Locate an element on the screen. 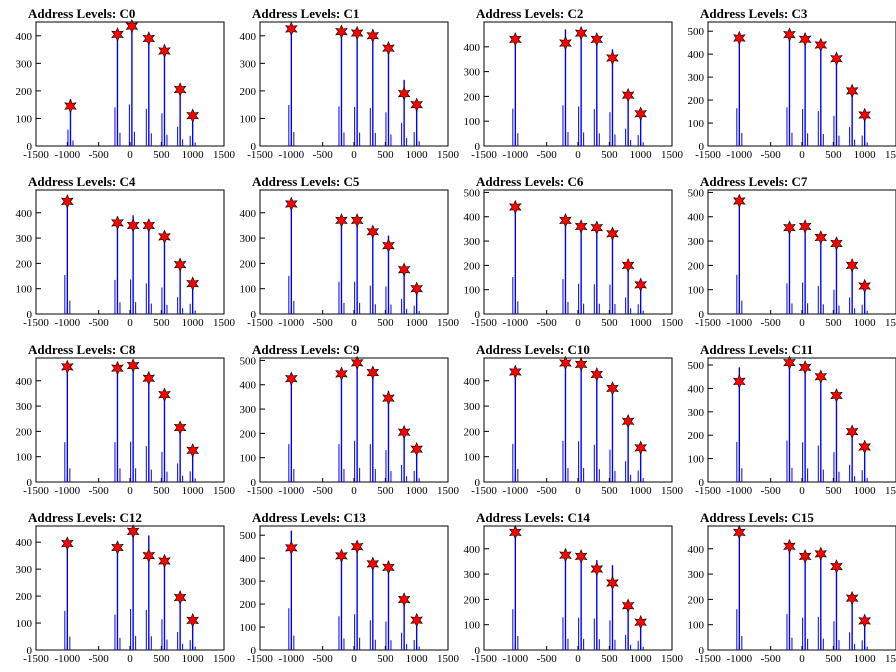 The image size is (896, 672). panel-title: Address Levels: C13 is located at coordinates (309, 517).